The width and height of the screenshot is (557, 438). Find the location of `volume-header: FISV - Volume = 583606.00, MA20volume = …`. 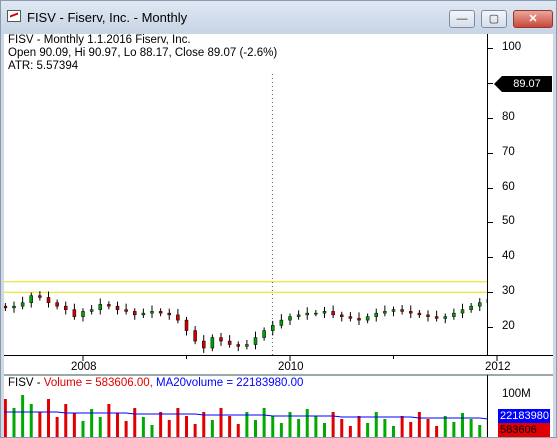

volume-header: FISV - Volume = 583606.00, MA20volume = … is located at coordinates (155, 383).